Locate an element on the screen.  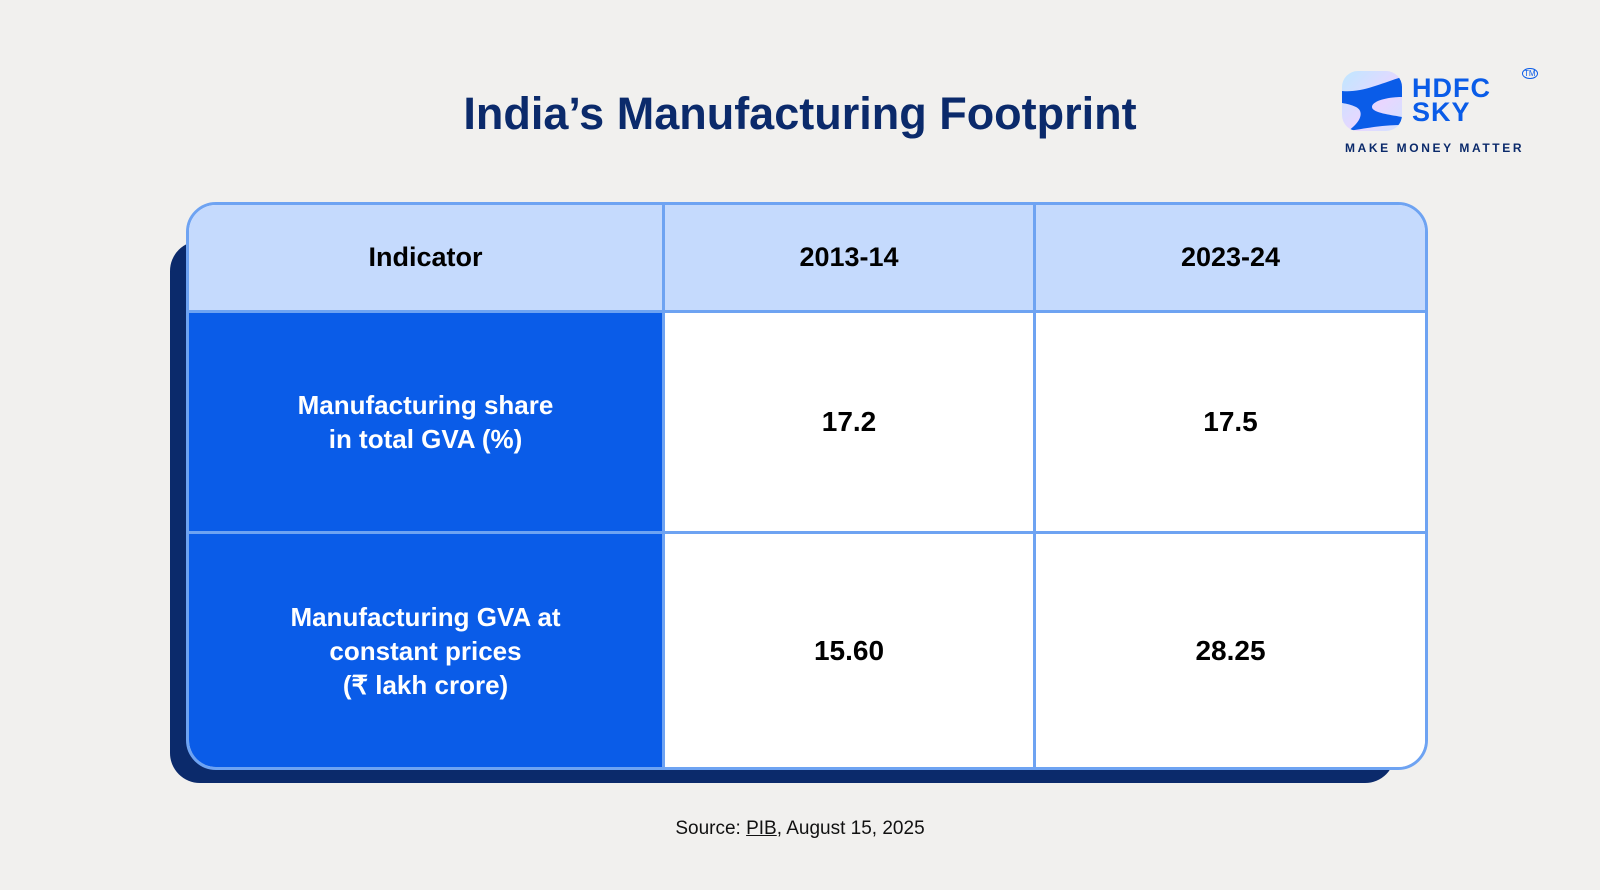
row-1-value-2023-24: 17.5 is located at coordinates (1230, 423).